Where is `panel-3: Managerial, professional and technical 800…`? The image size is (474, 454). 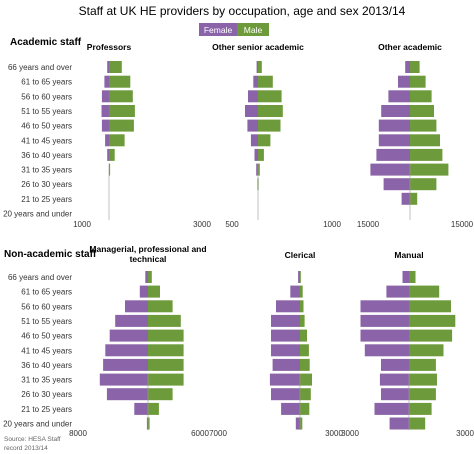
panel-3: Managerial, professional and technical 800… is located at coordinates (139, 341).